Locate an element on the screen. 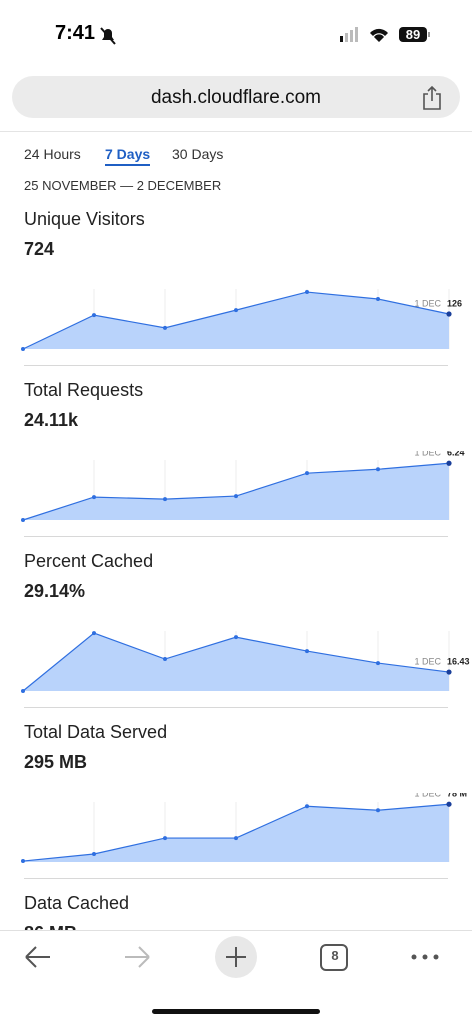 Image resolution: width=472 pixels, height=1024 pixels. address-bar is located at coordinates (236, 97).